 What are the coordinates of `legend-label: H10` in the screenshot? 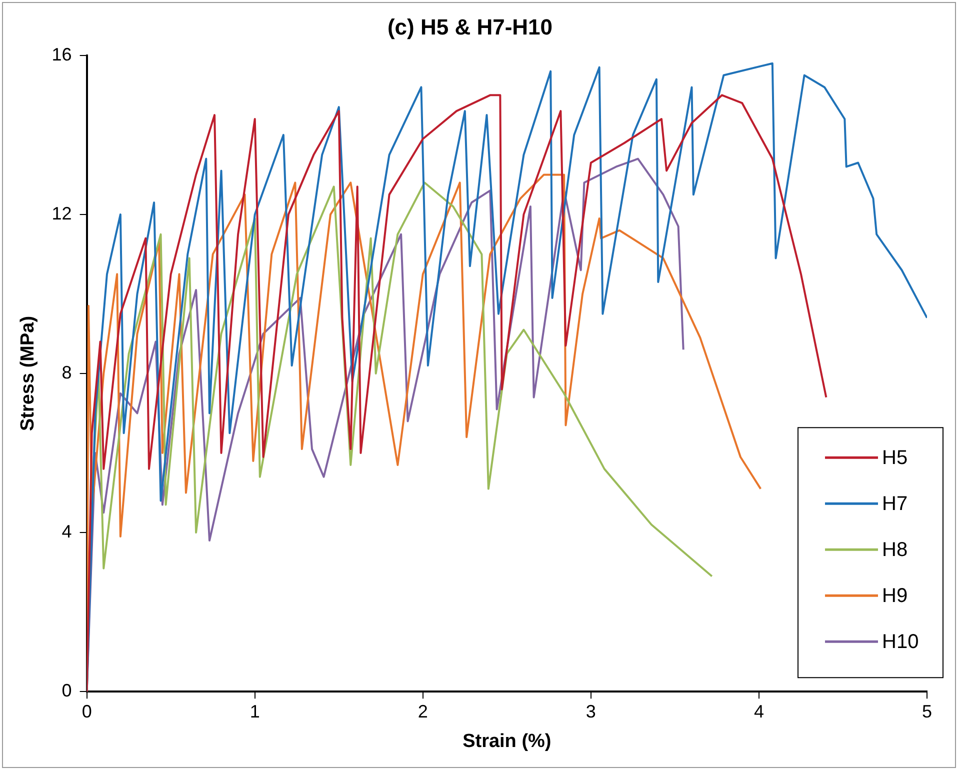 It's located at (900, 642).